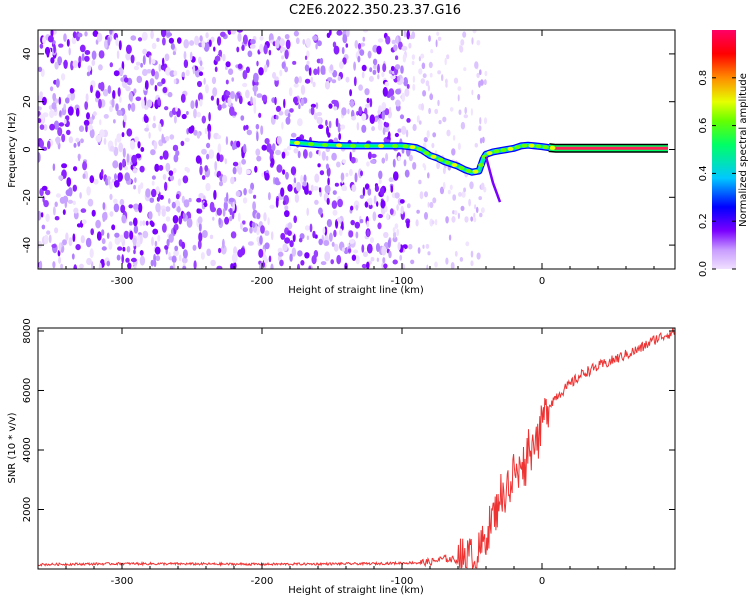 This screenshot has width=750, height=600. Describe the element at coordinates (703, 78) in the screenshot. I see `colorbar-tick-label: 0.8` at that location.